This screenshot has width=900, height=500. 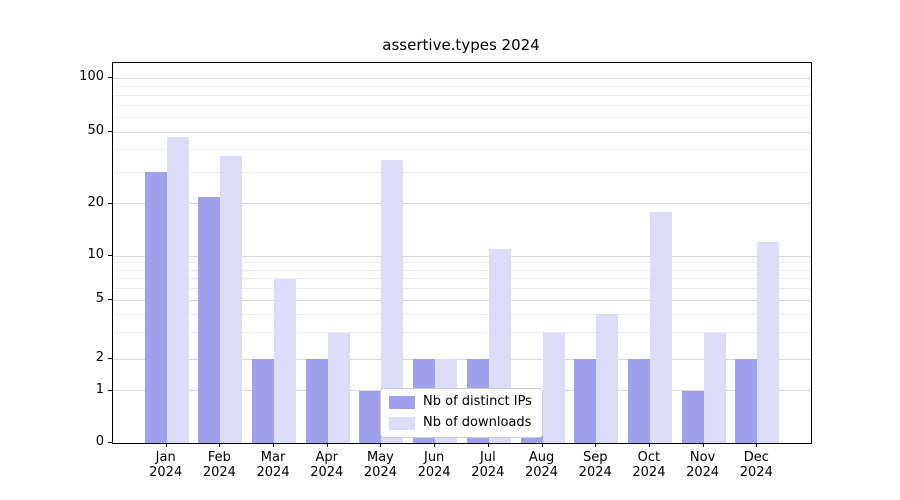 I want to click on y-tick-label: 2, so click(x=99, y=358).